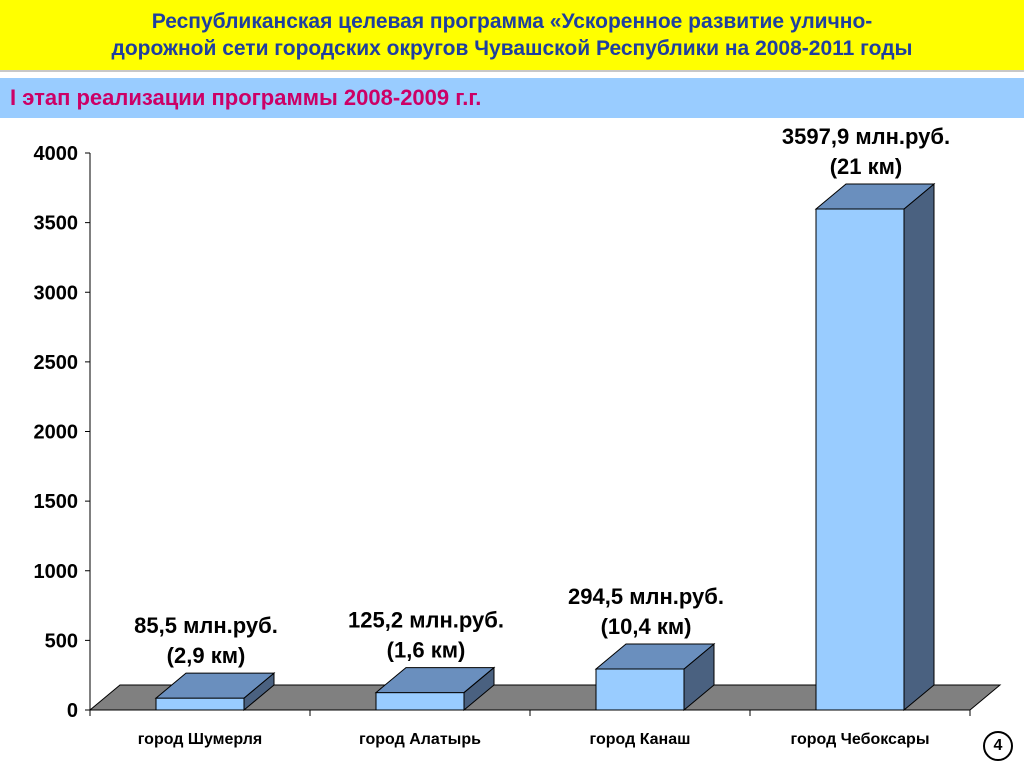 Image resolution: width=1024 pixels, height=768 pixels. Describe the element at coordinates (860, 739) in the screenshot. I see `x-category-label: город Чебоксары` at that location.